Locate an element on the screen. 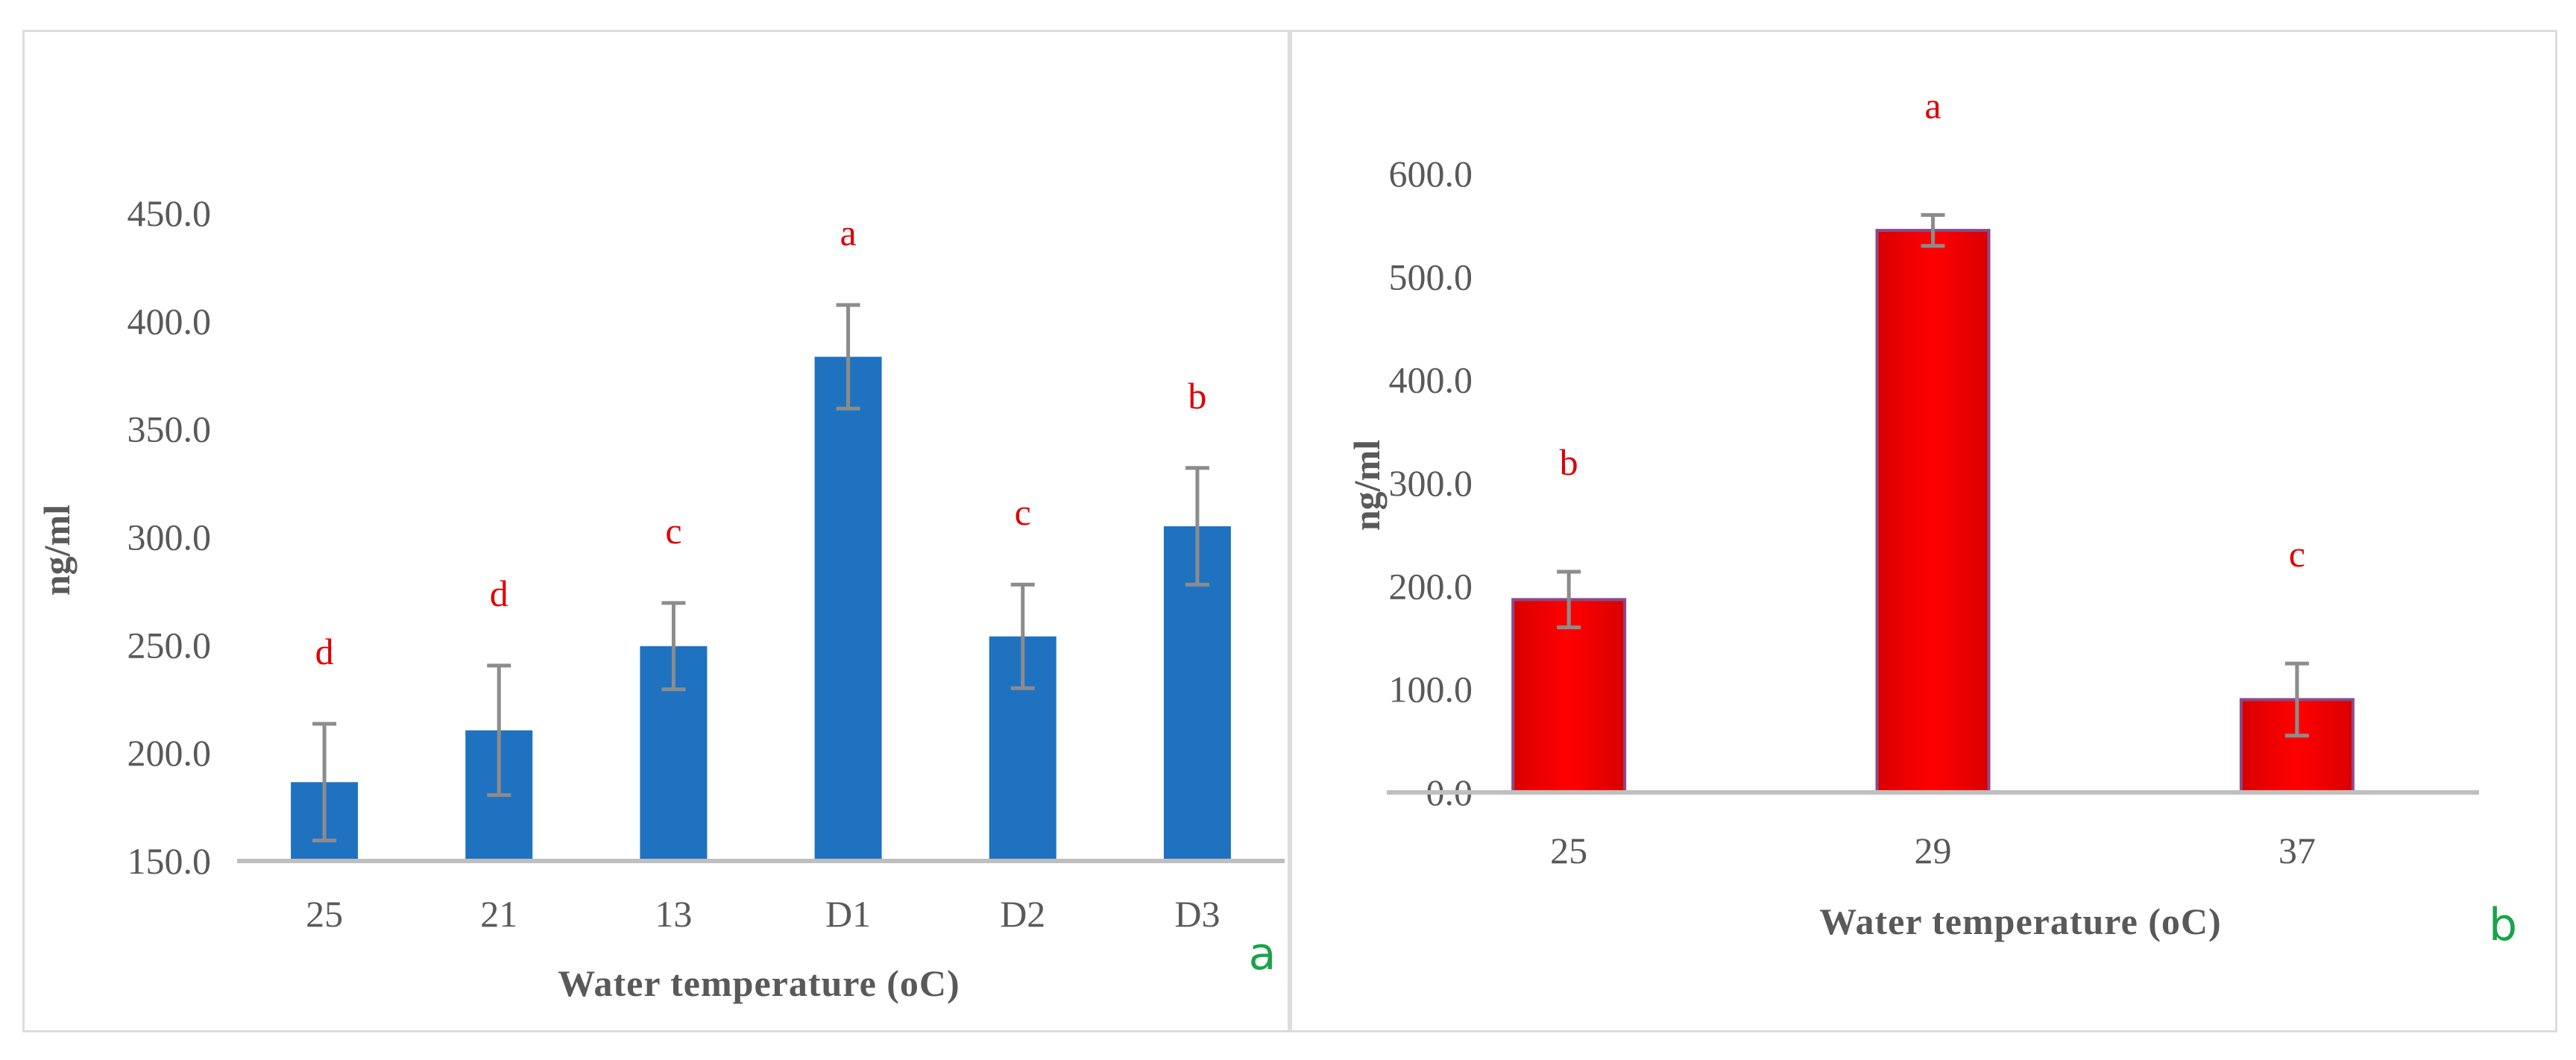 The image size is (2576, 1060). y-tick-label: 600.0 is located at coordinates (1431, 174).